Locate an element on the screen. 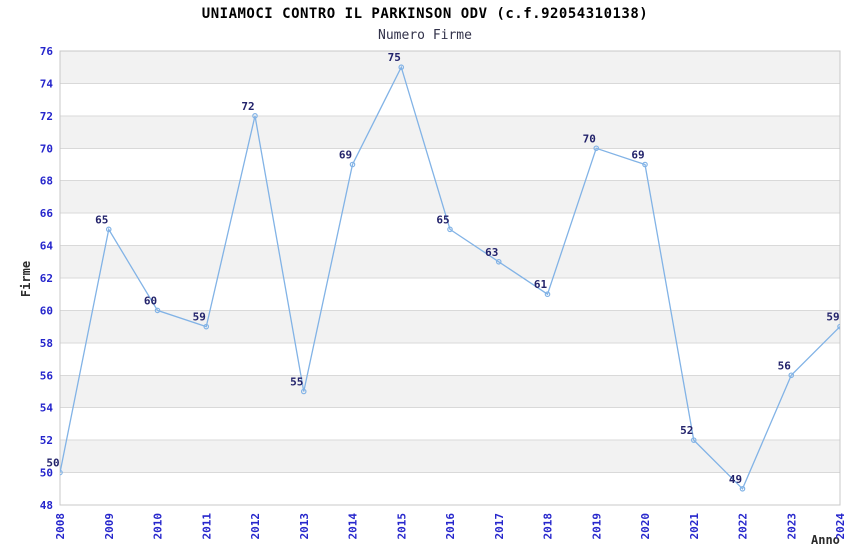 The height and width of the screenshot is (550, 850). x-tick-label: 2014 is located at coordinates (353, 526).